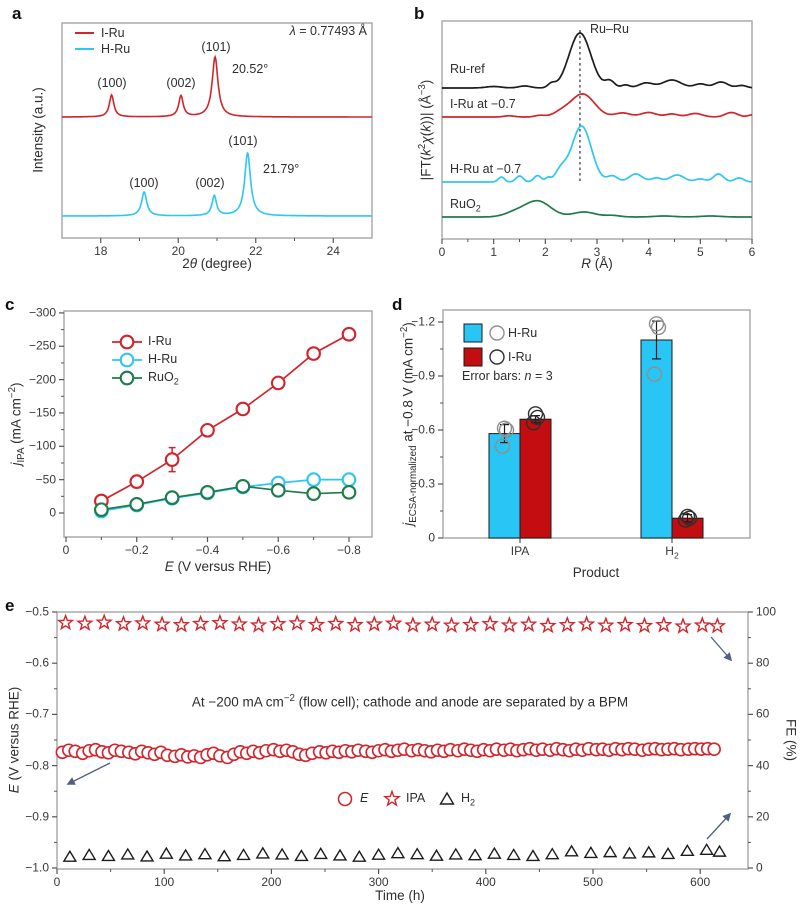  I want to click on panel-e-legend-1: IPA, so click(416, 798).